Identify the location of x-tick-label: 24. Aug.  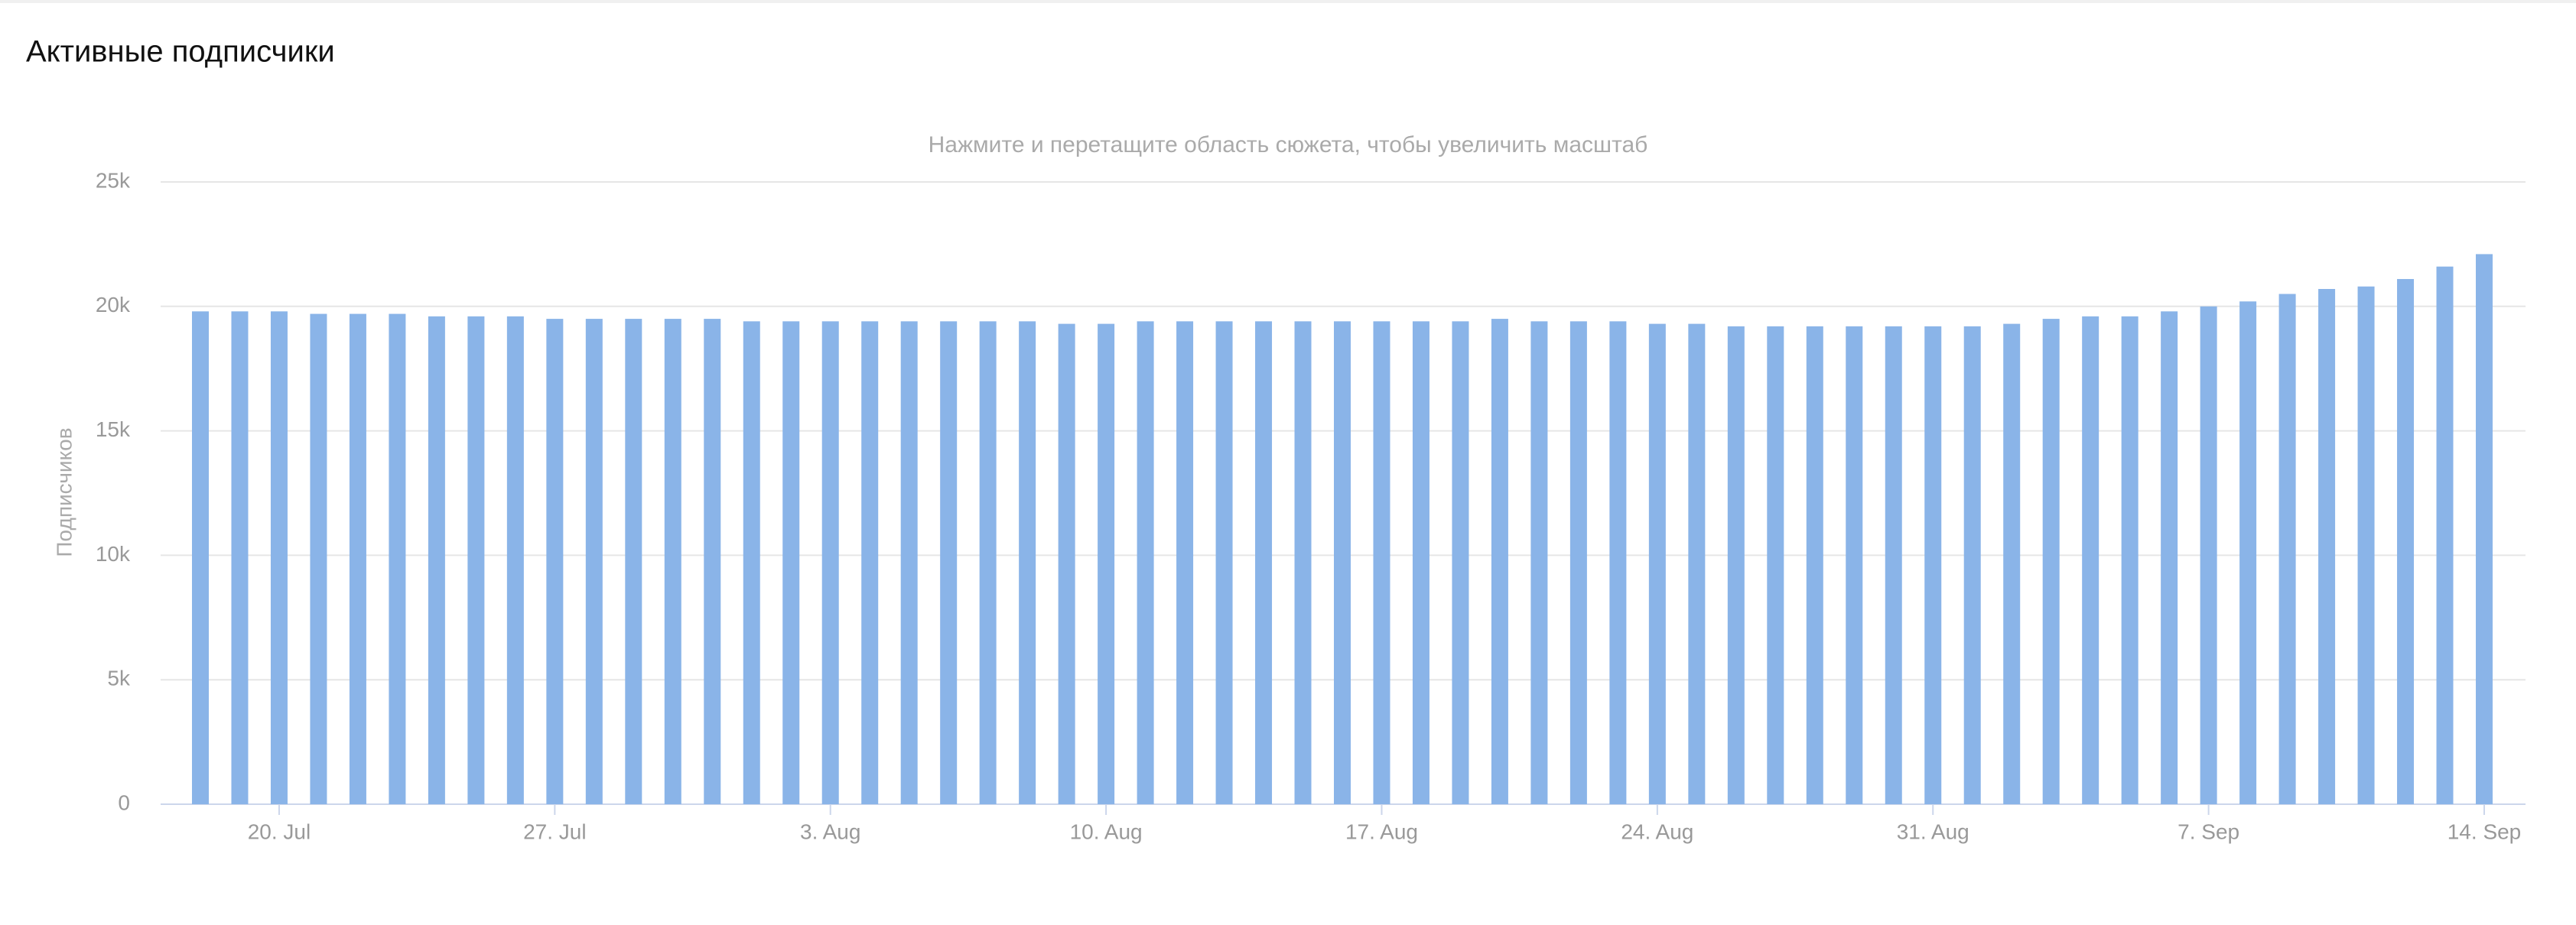
(1657, 831).